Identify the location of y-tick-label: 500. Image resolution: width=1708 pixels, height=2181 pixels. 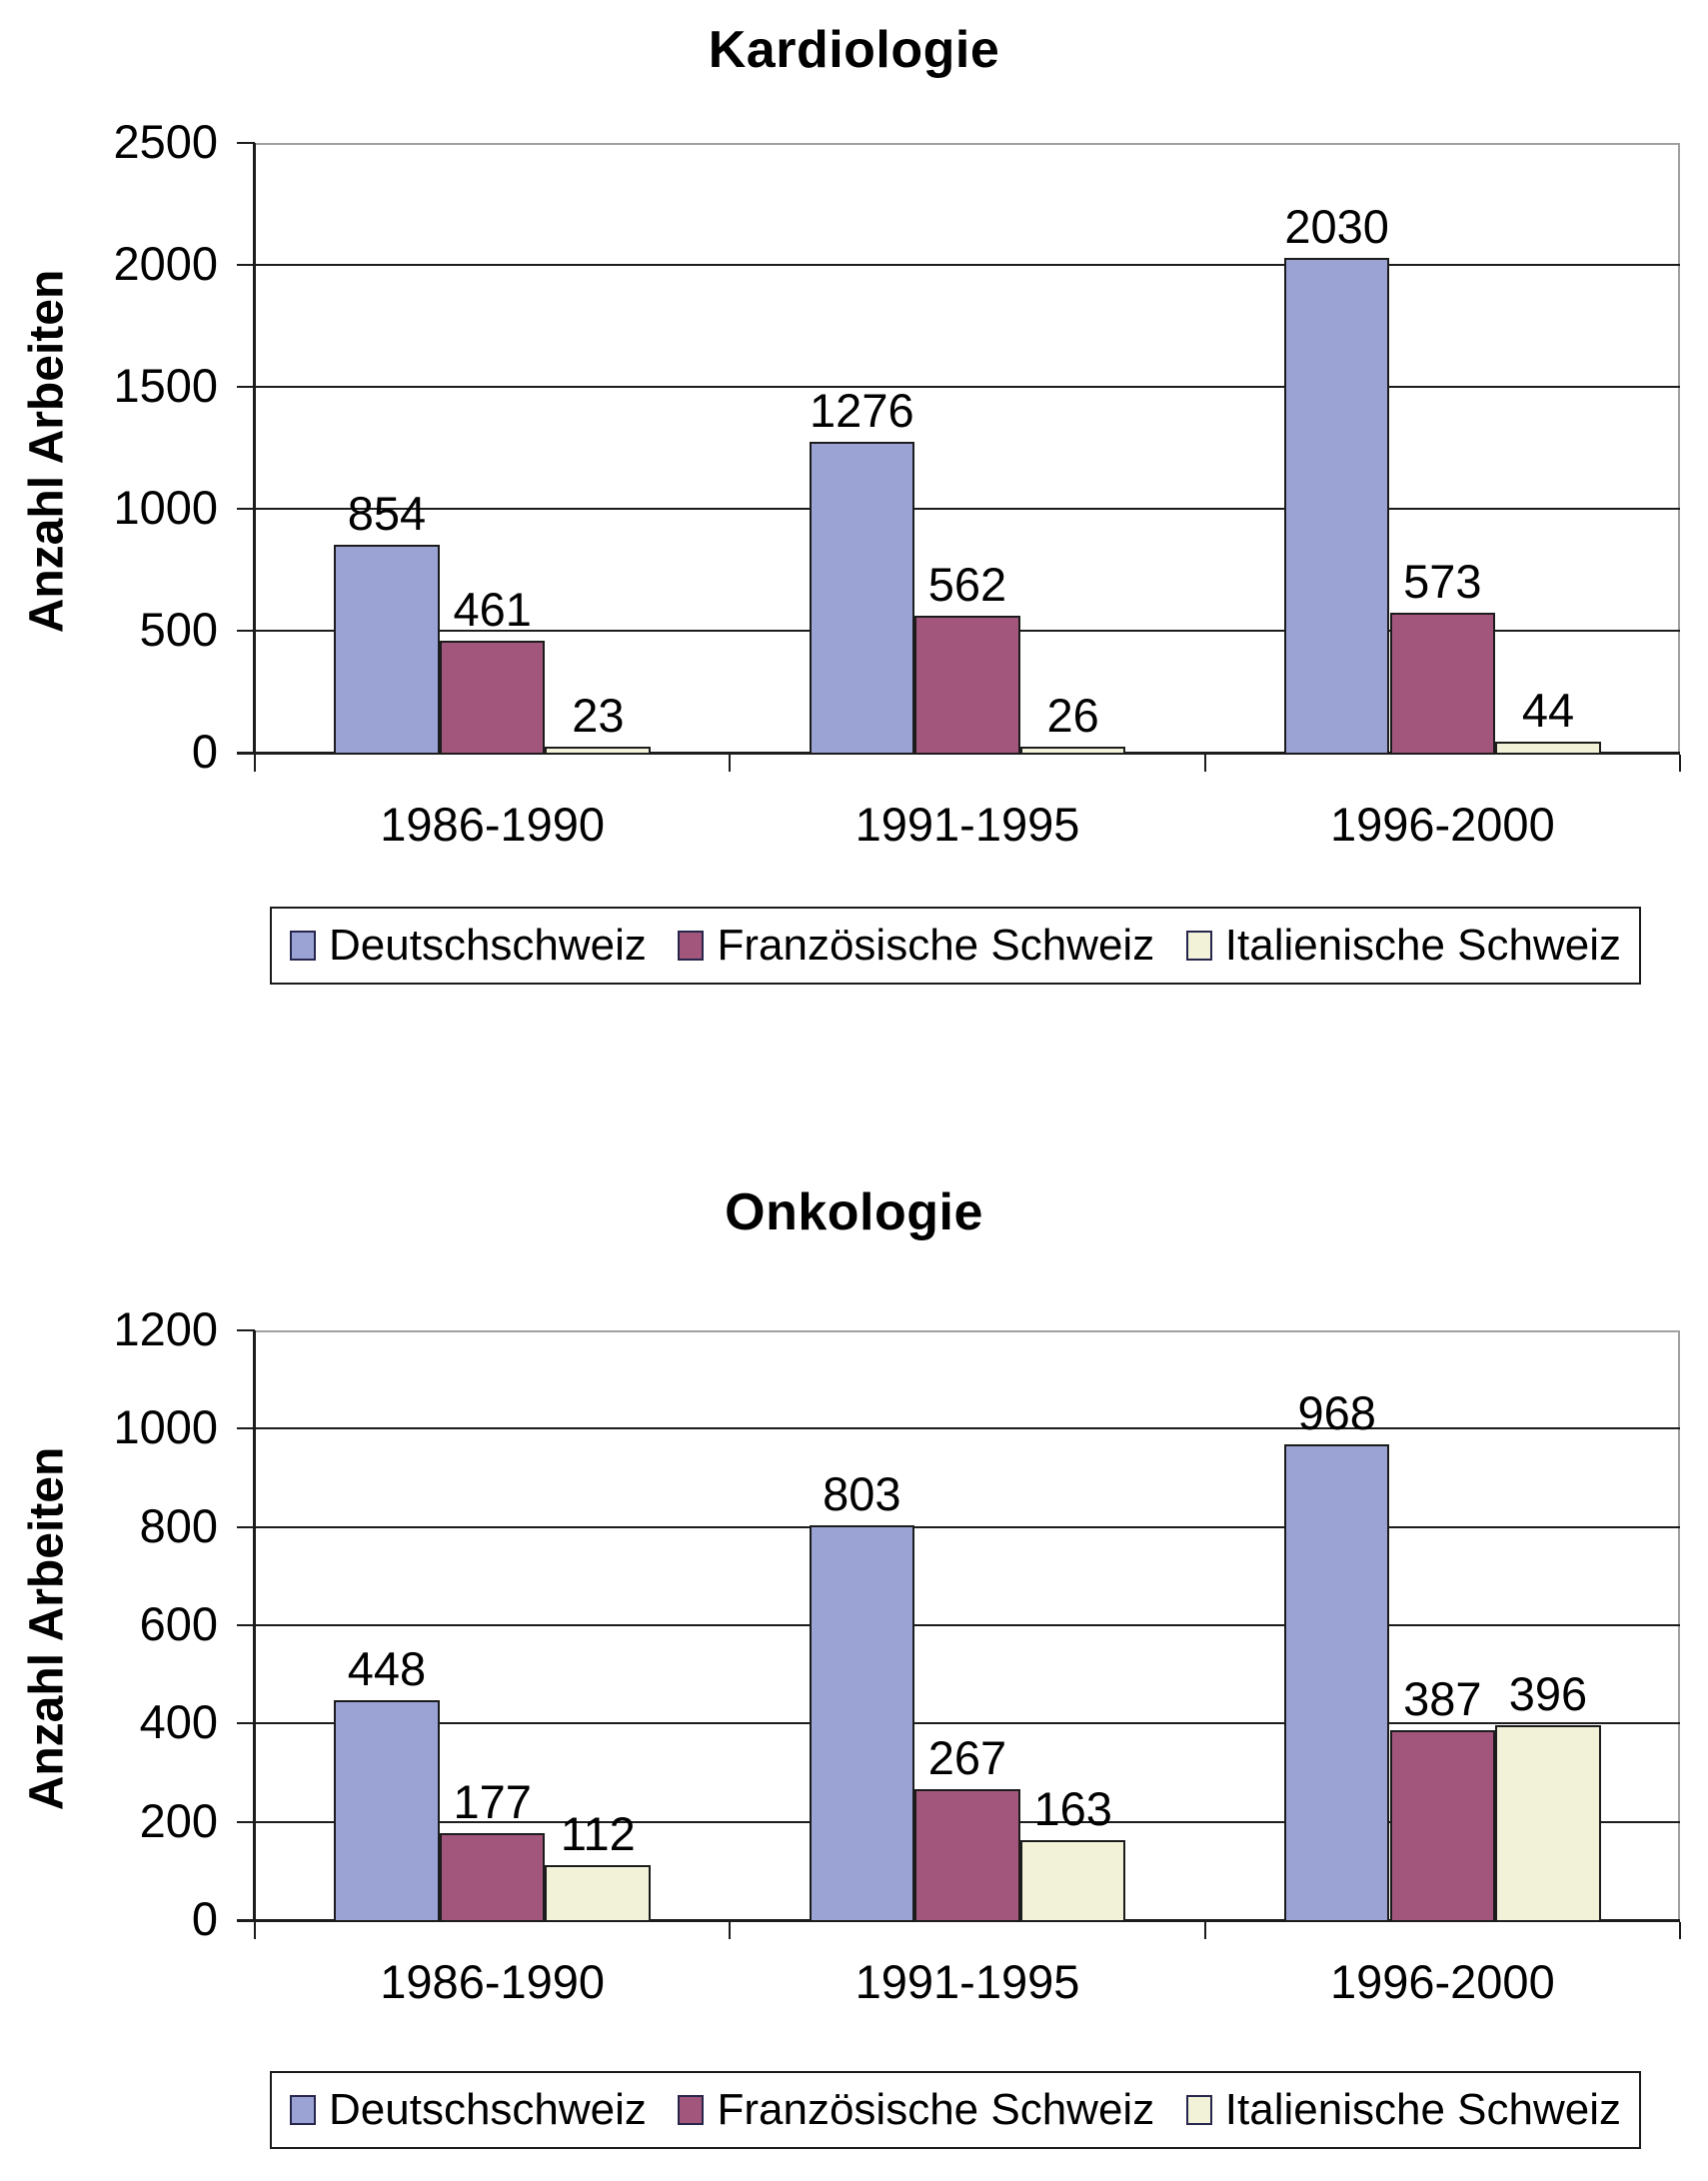
(178, 629).